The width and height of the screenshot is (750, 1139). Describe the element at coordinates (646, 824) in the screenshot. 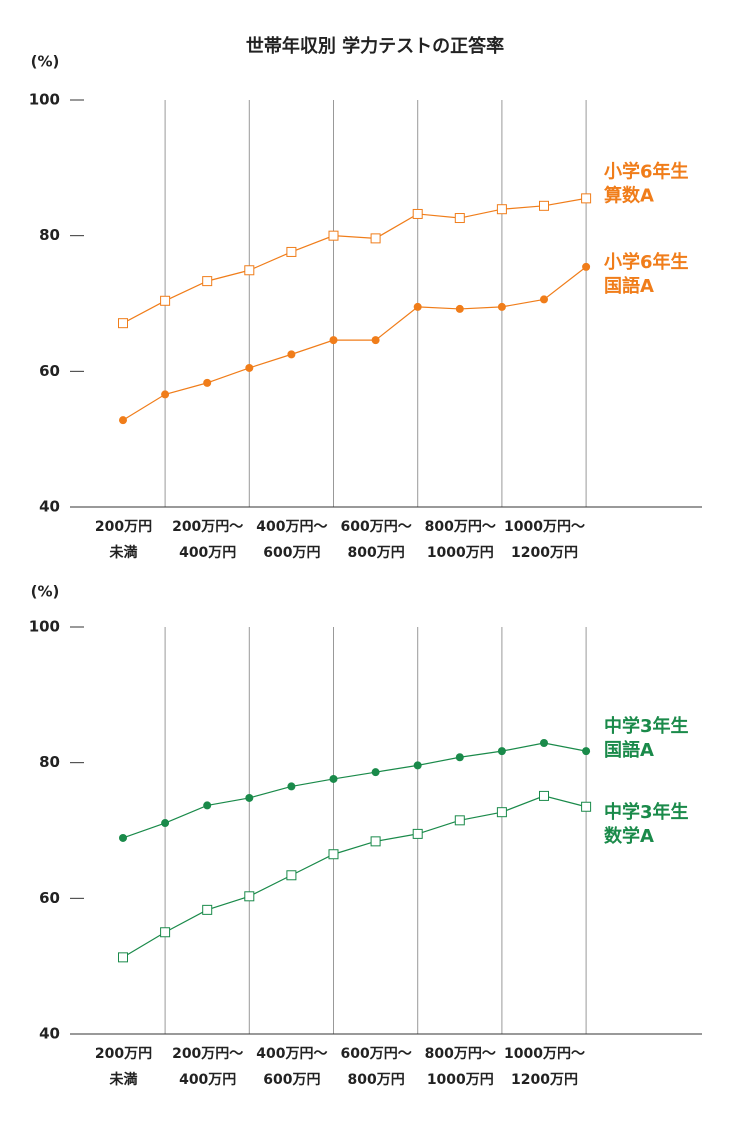

I see `series-label: 中学3年生数学A` at that location.